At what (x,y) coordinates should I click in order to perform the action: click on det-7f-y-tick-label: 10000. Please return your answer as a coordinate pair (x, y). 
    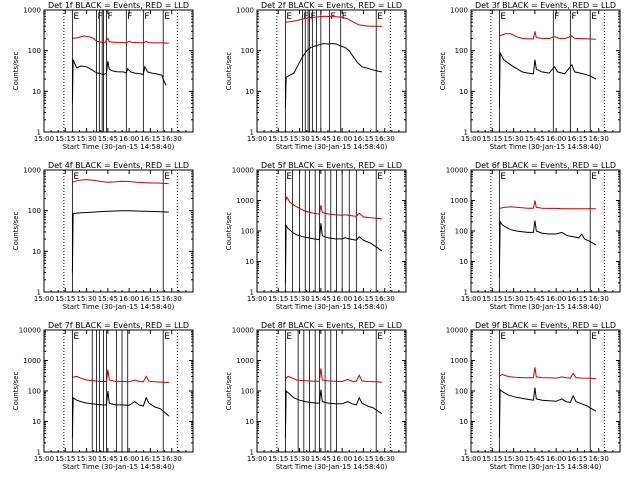
    Looking at the image, I should click on (30, 331).